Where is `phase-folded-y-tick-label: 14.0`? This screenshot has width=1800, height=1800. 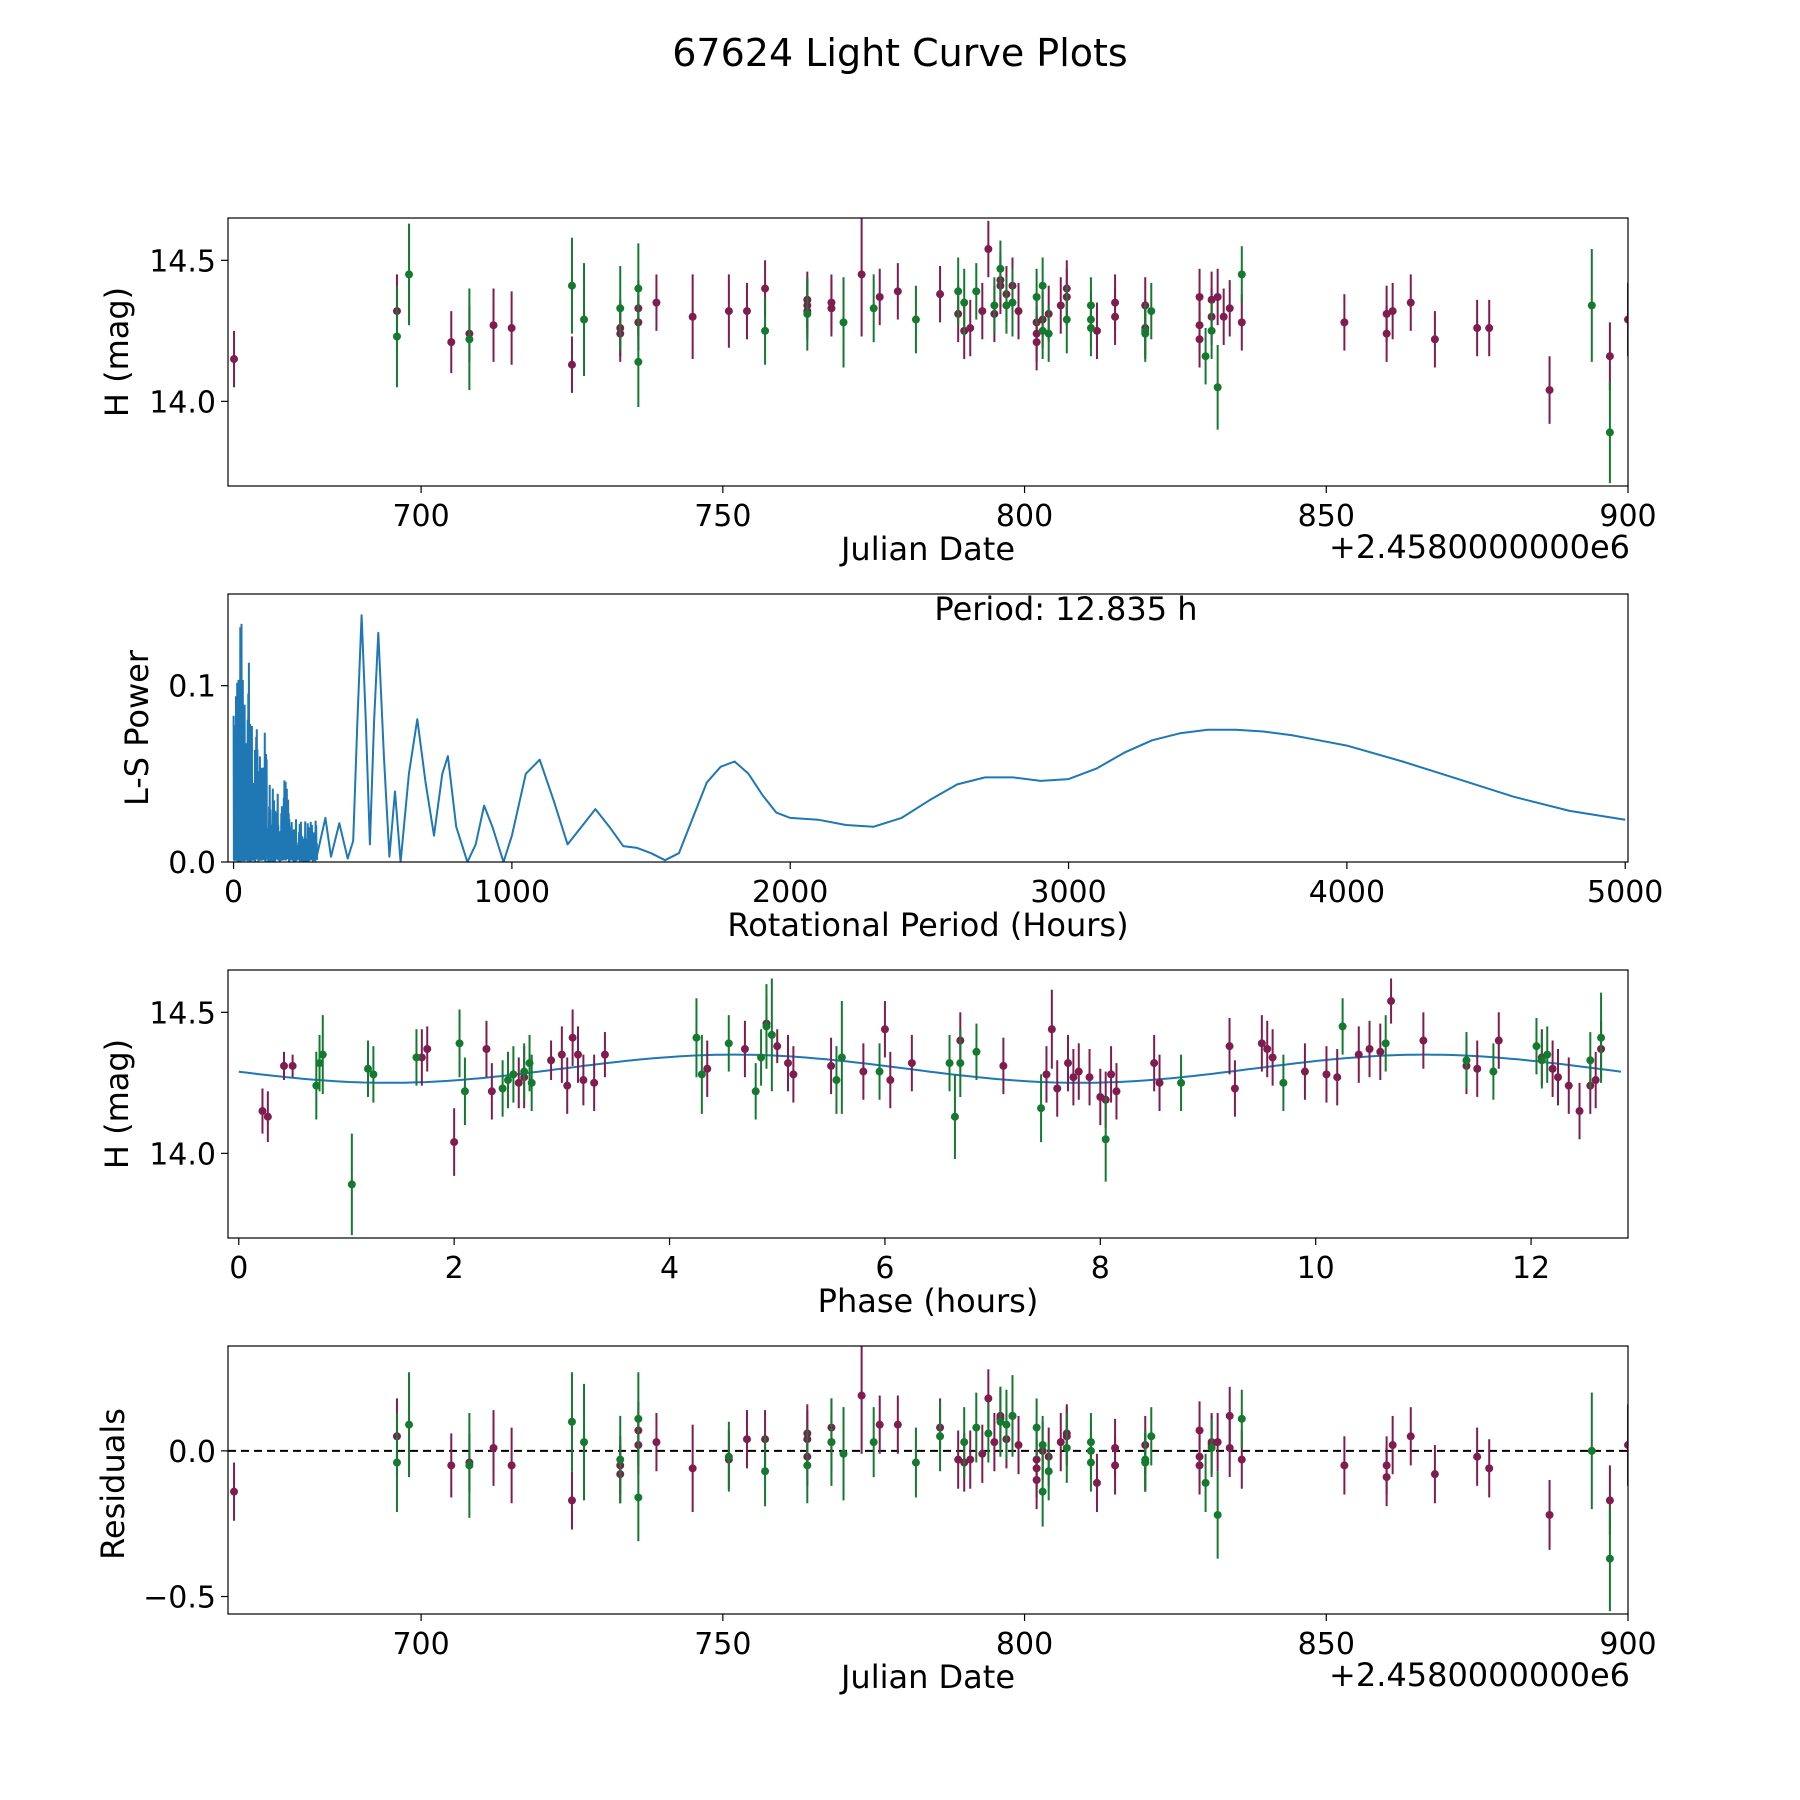
phase-folded-y-tick-label: 14.0 is located at coordinates (182, 1154).